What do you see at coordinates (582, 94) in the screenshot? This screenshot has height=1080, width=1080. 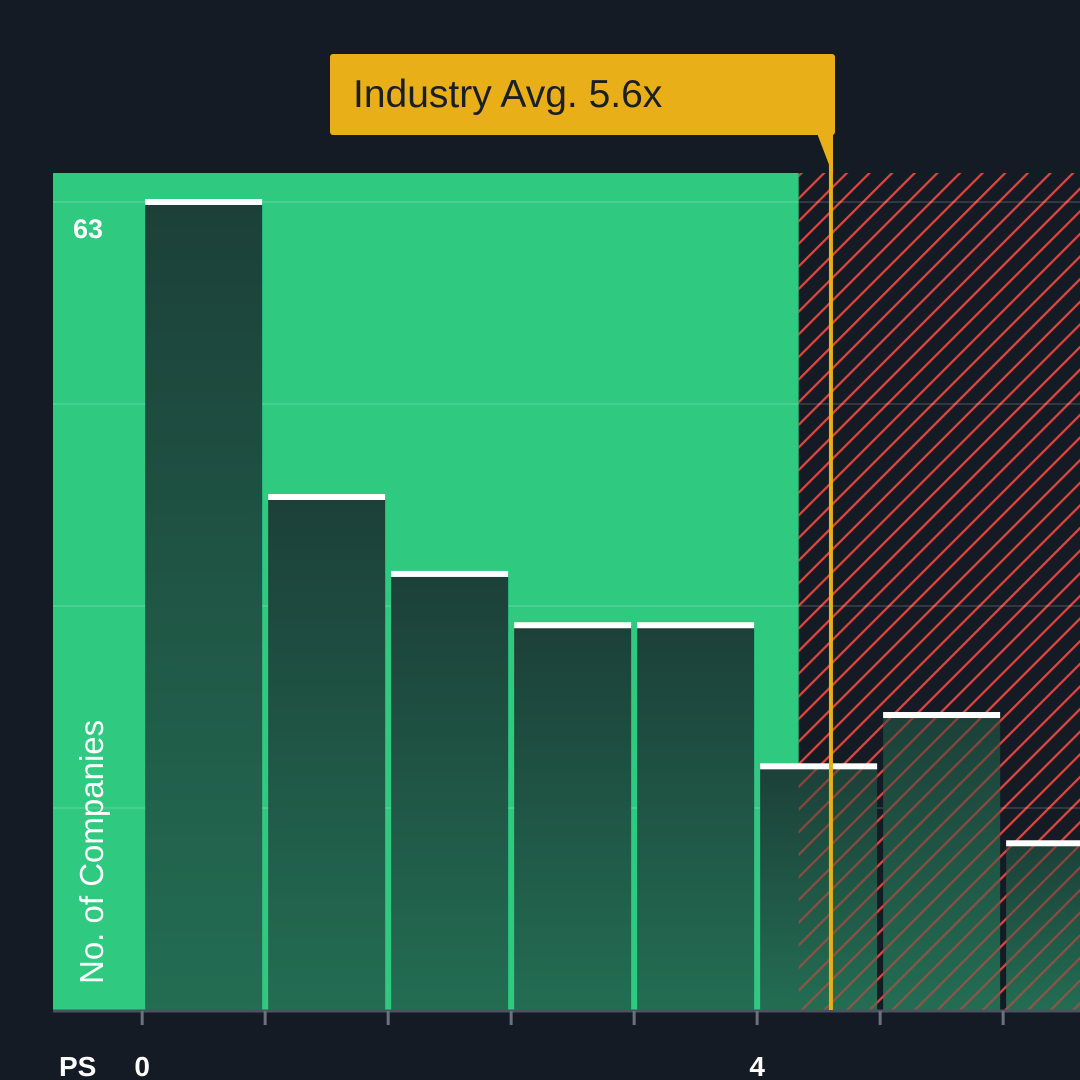 I see `industry-average-tooltip: Industry Avg. 5.6x` at bounding box center [582, 94].